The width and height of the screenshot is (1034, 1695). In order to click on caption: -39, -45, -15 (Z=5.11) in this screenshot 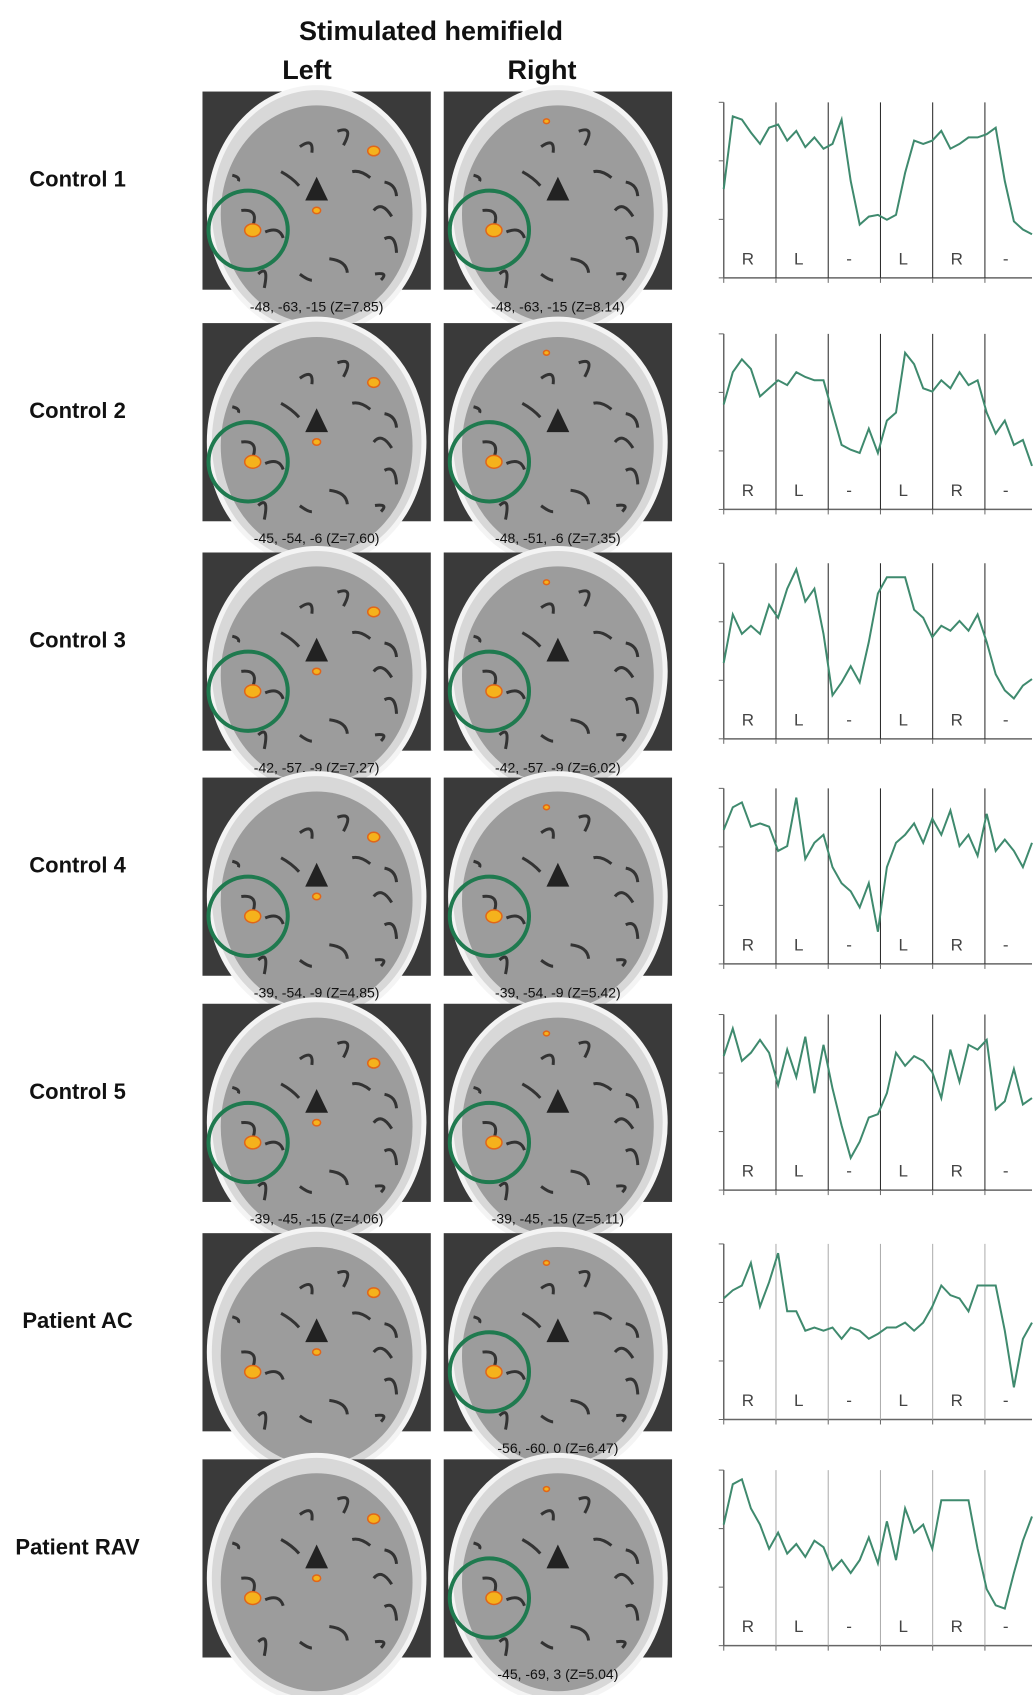, I will do `click(558, 1219)`.